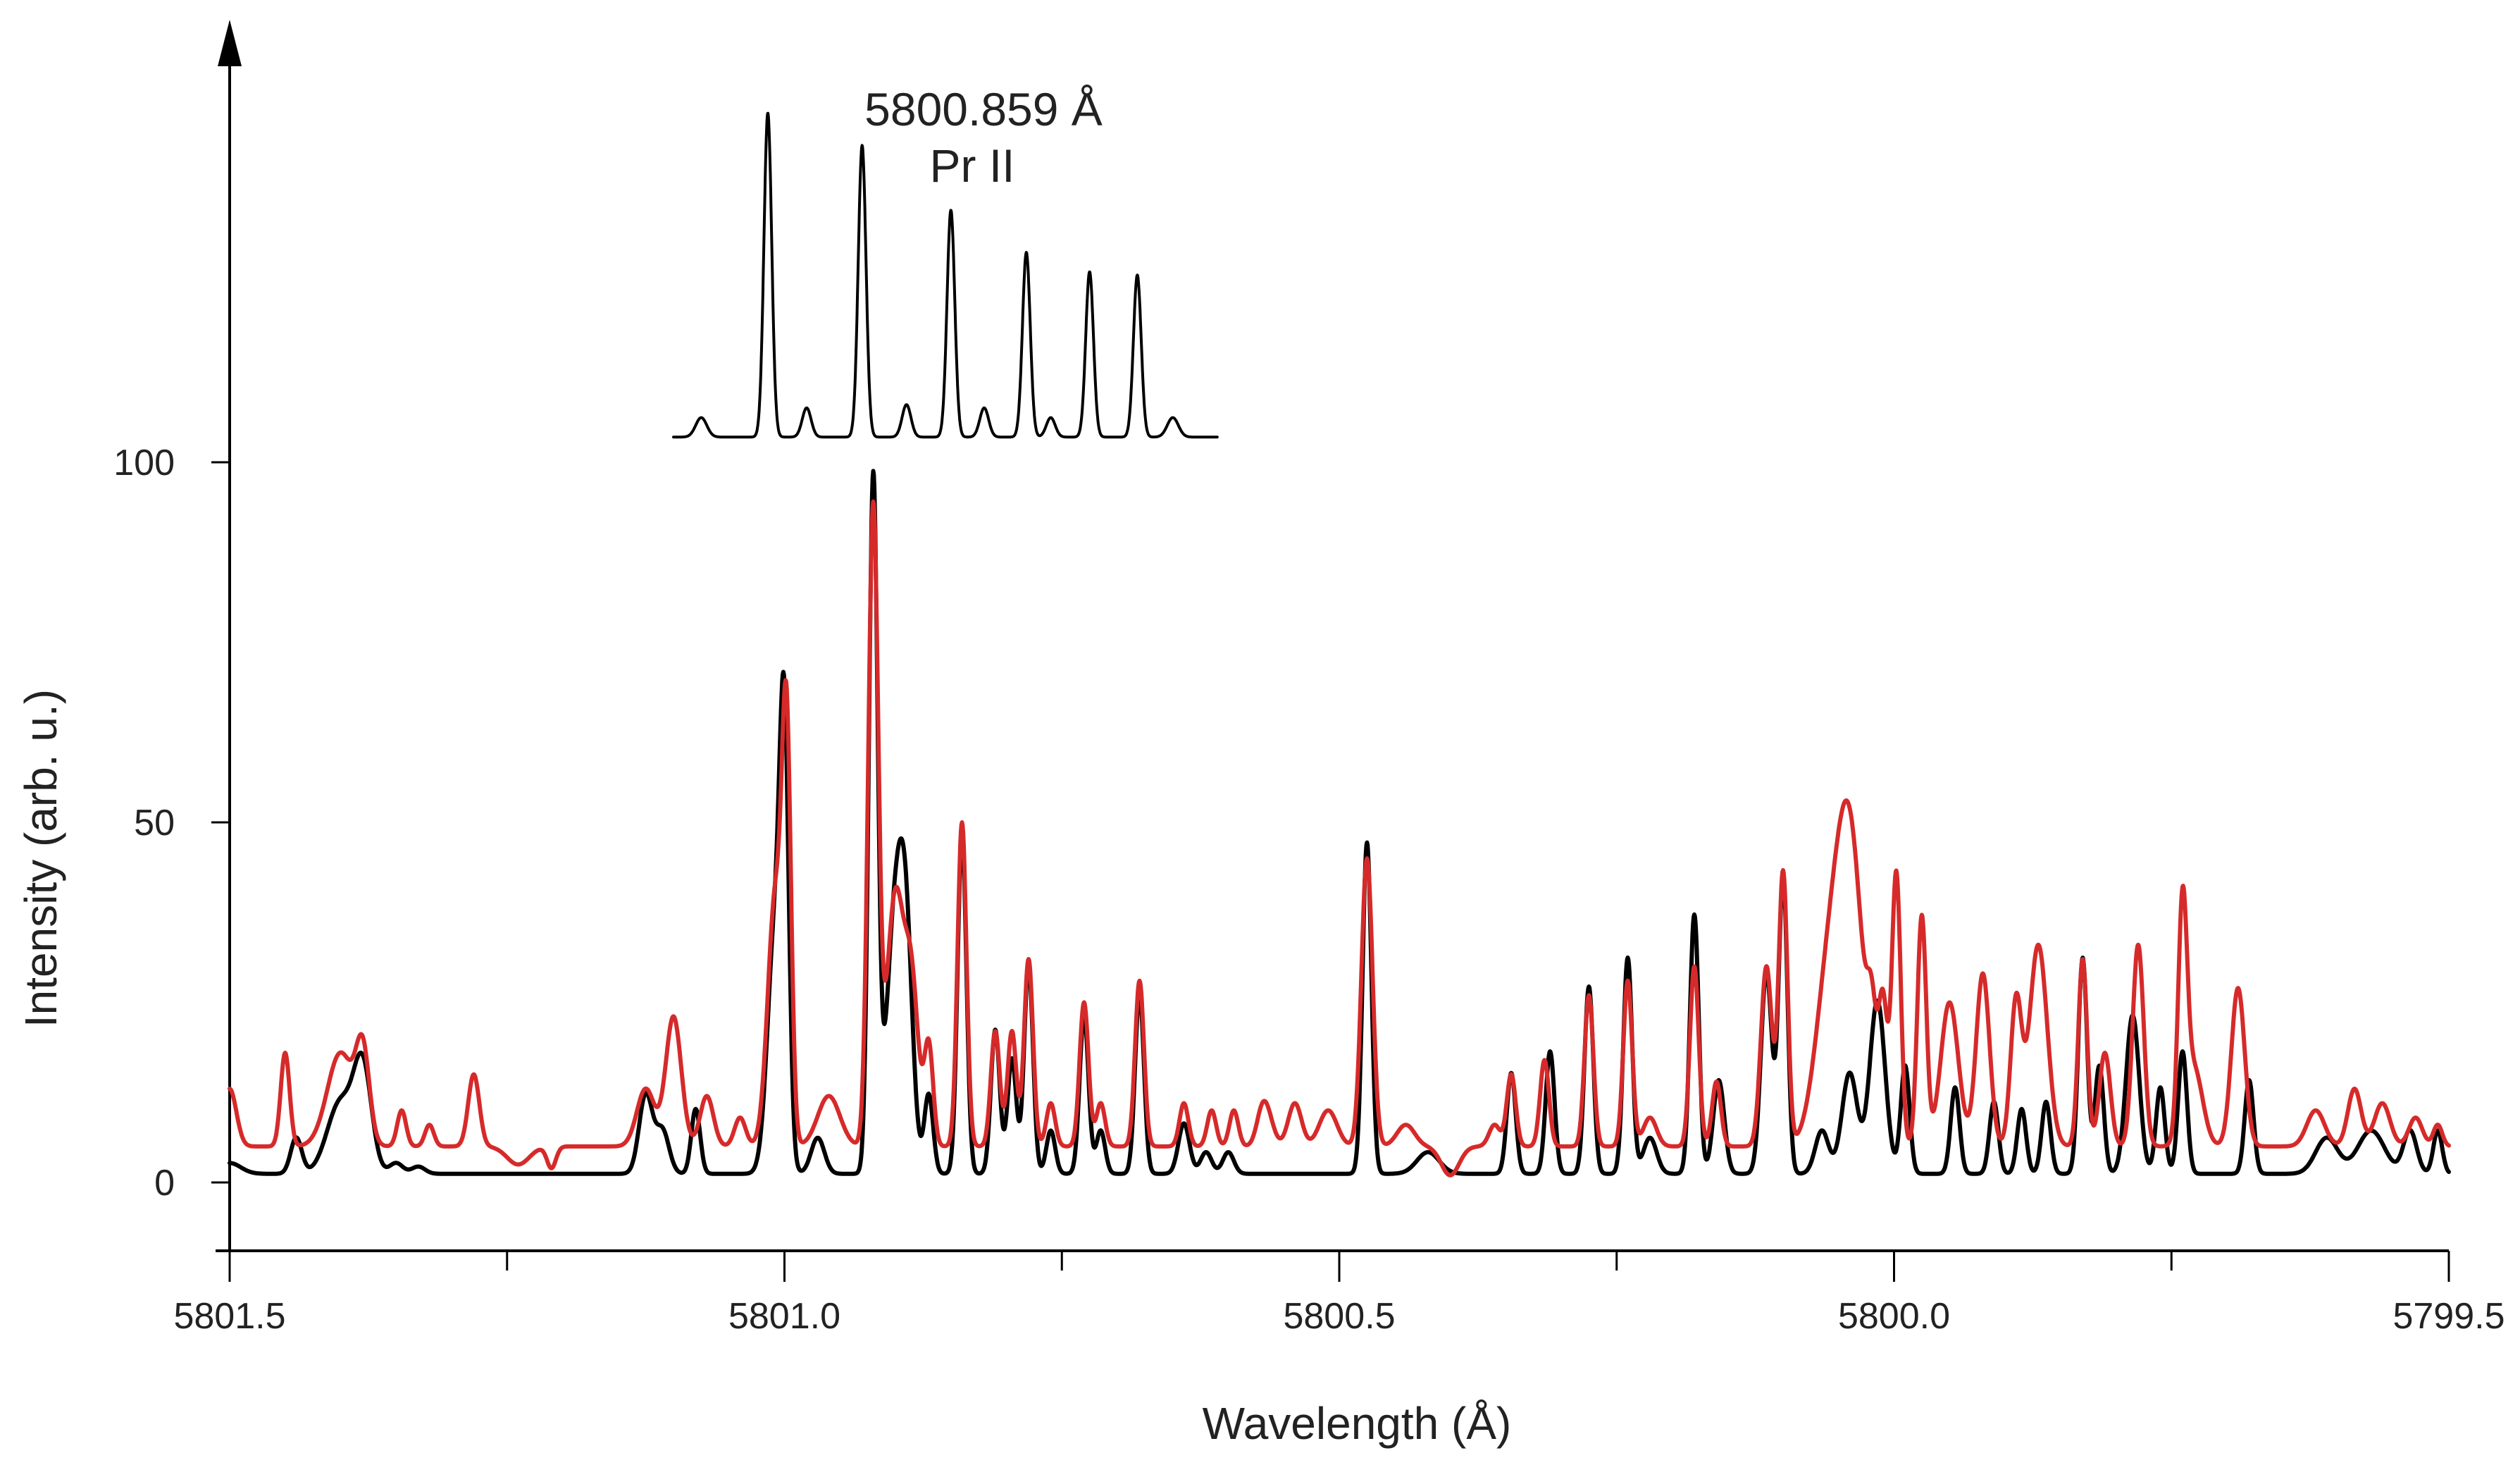 Image resolution: width=2520 pixels, height=1477 pixels. I want to click on annotation-wavelength: 5800.859 Å, so click(983, 109).